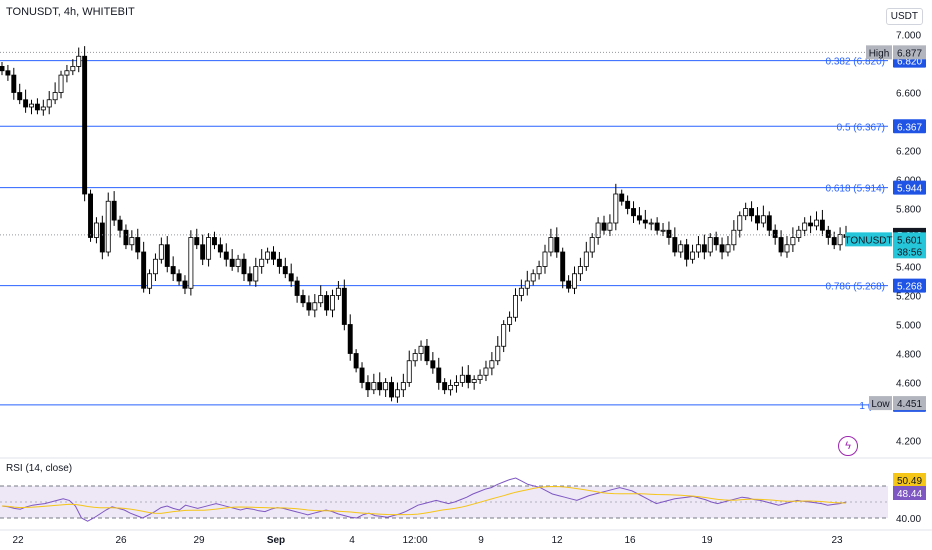 The height and width of the screenshot is (550, 932). Describe the element at coordinates (880, 403) in the screenshot. I see `low-label-bg` at that location.